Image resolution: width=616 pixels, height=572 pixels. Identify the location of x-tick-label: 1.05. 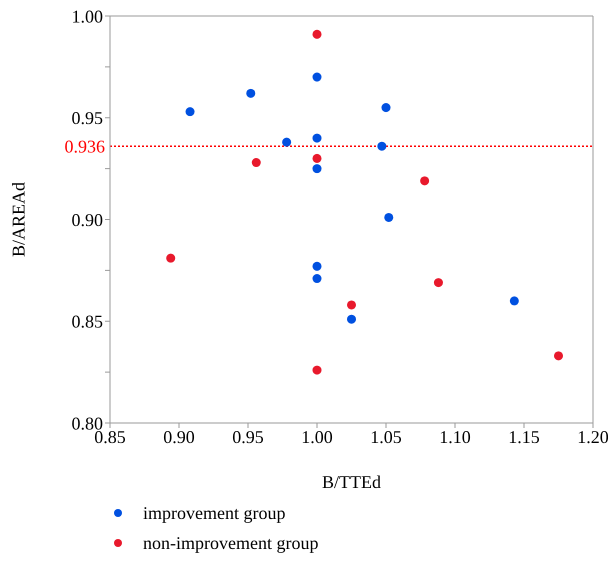
(386, 436).